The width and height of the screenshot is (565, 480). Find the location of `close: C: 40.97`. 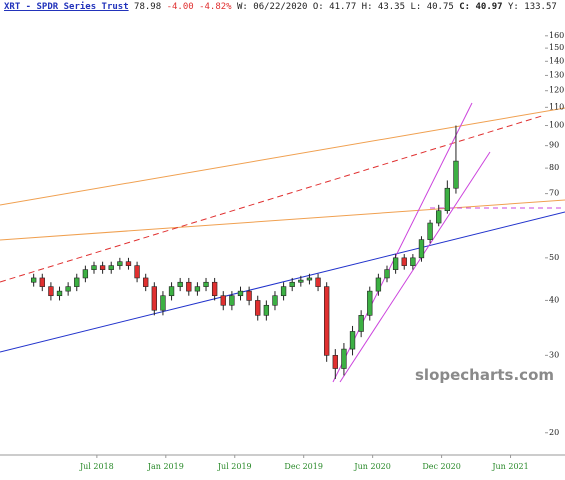

close: C: 40.97 is located at coordinates (481, 7).